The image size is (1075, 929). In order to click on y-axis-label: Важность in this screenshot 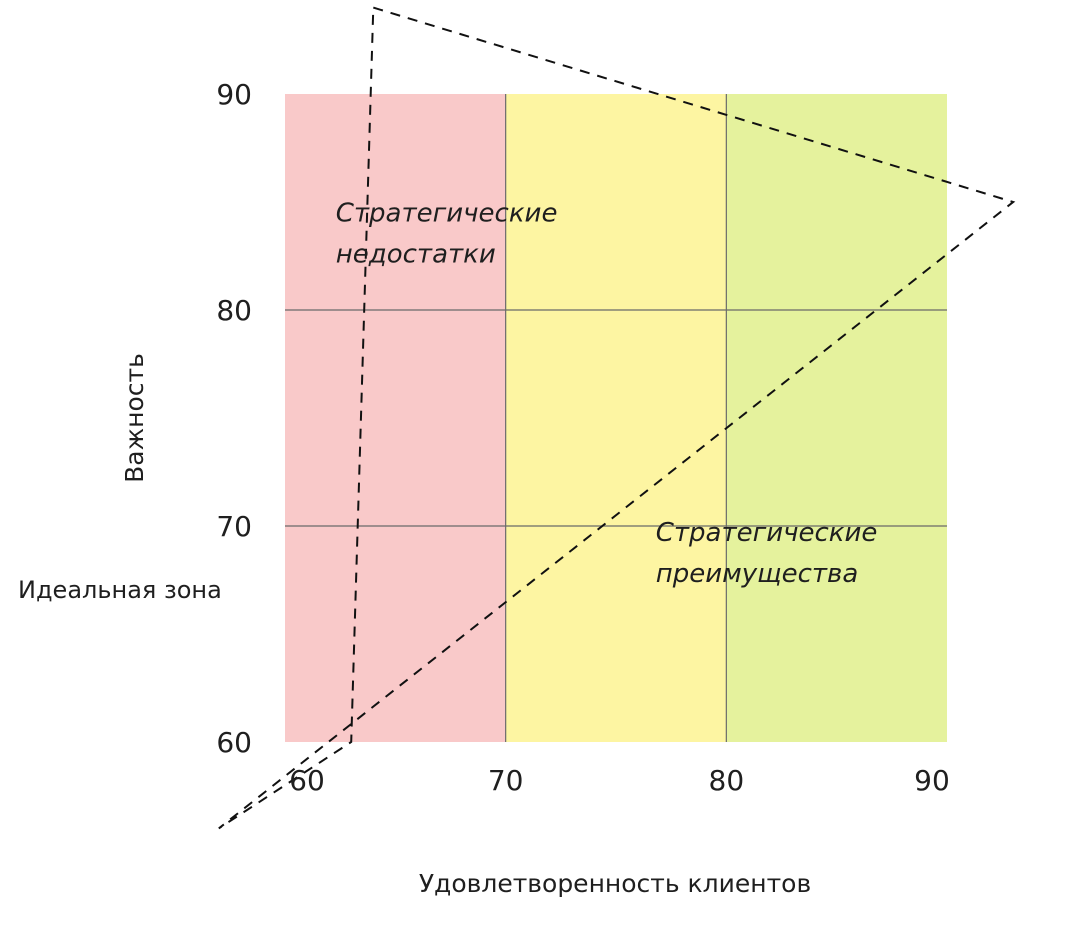, I will do `click(134, 418)`.